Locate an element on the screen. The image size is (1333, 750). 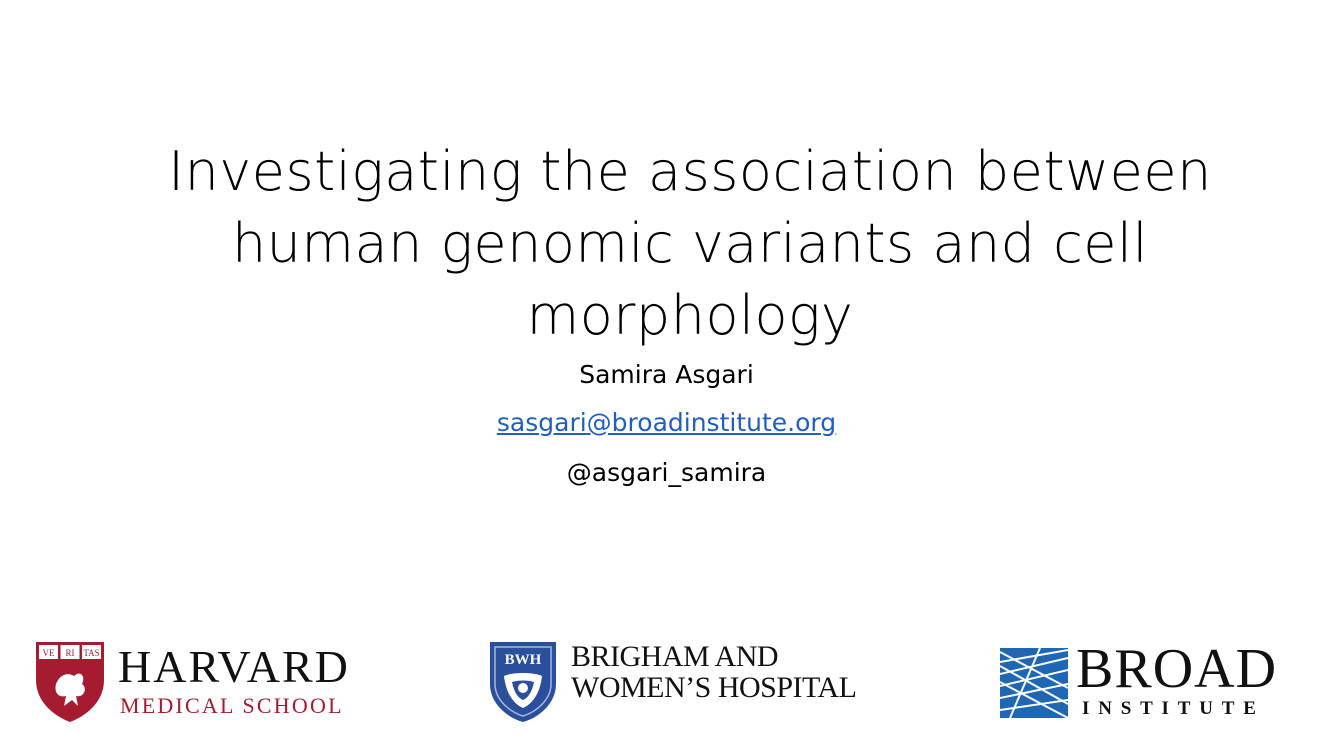
harvard-sub: MEDICAL SCHOOL is located at coordinates (232, 705).